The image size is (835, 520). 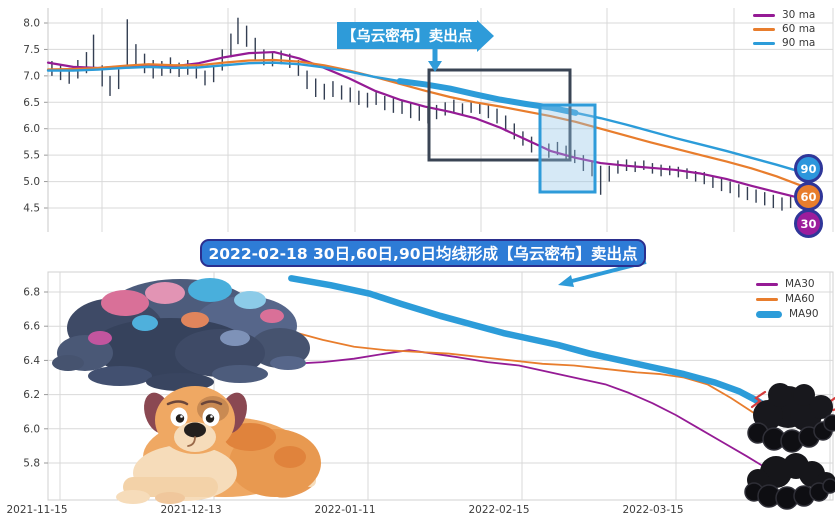 I want to click on svg-text: 6.2, so click(x=31, y=395).